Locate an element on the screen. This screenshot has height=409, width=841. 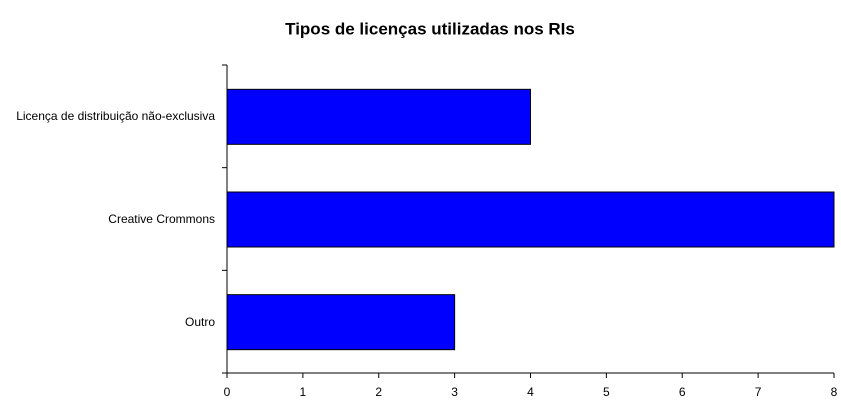
x-tick-label: 7 is located at coordinates (758, 392).